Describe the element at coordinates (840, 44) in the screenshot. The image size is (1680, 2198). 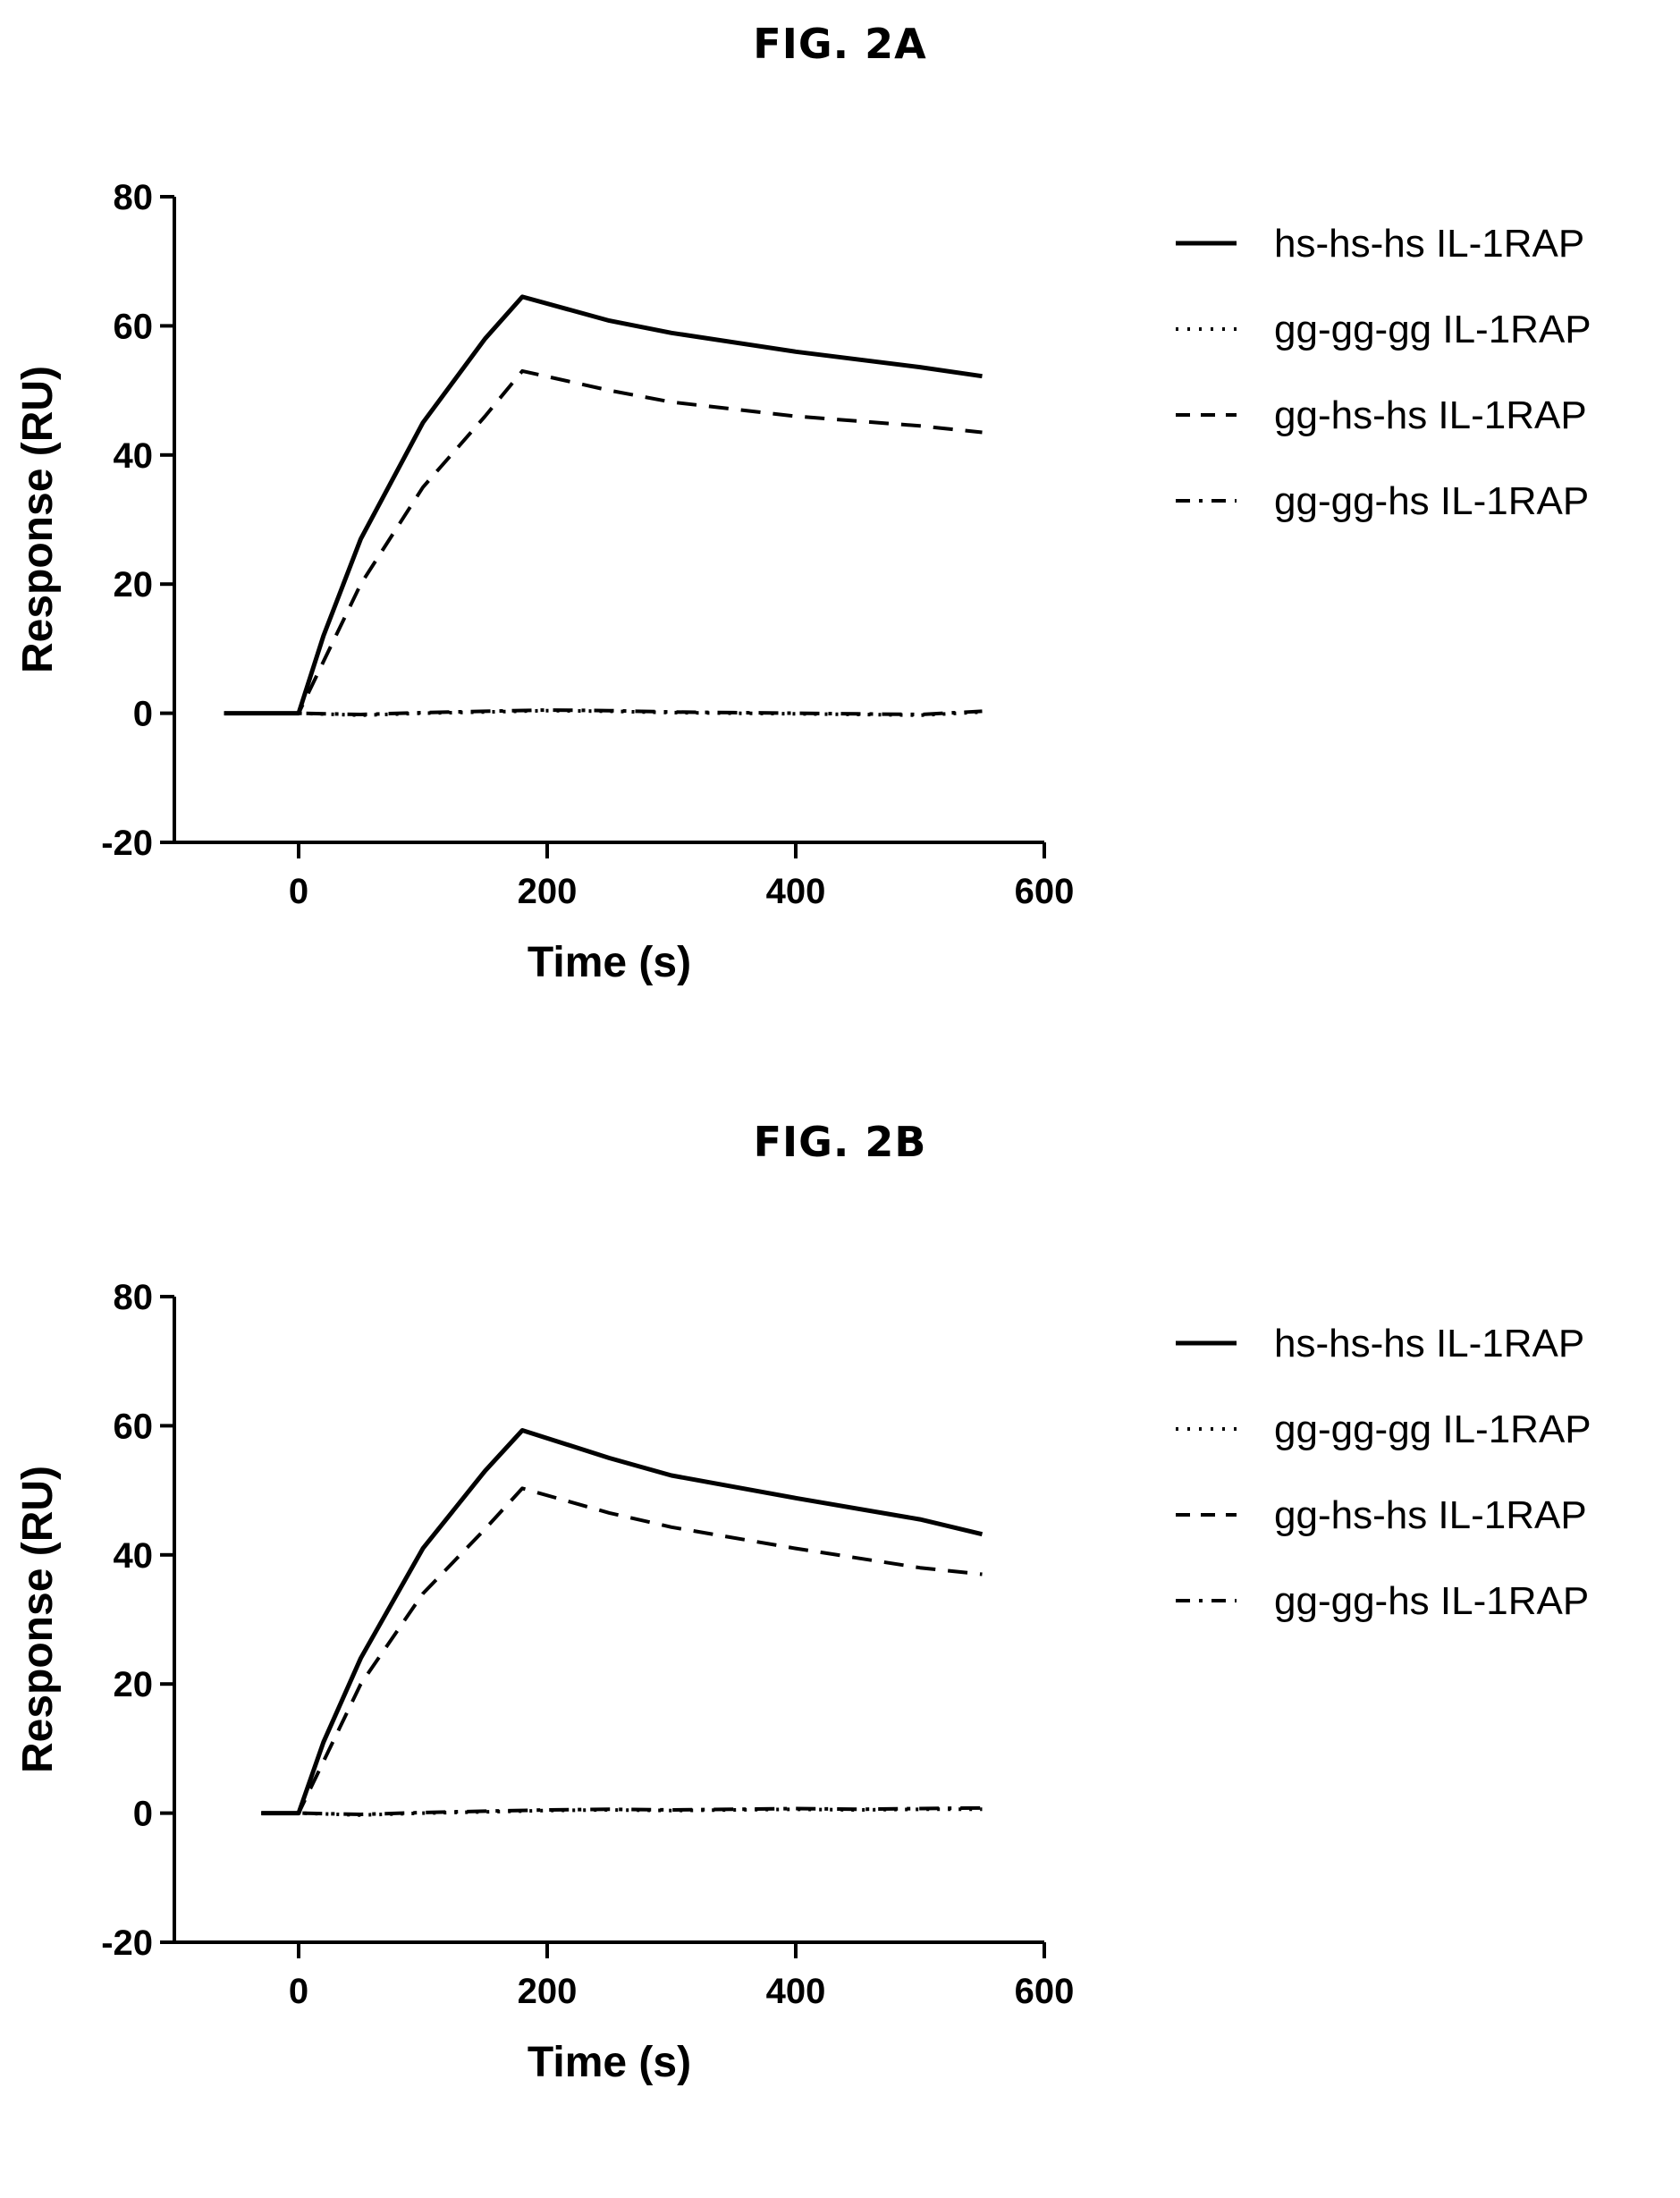
I see `figure-title-2a: FIG. 2A` at that location.